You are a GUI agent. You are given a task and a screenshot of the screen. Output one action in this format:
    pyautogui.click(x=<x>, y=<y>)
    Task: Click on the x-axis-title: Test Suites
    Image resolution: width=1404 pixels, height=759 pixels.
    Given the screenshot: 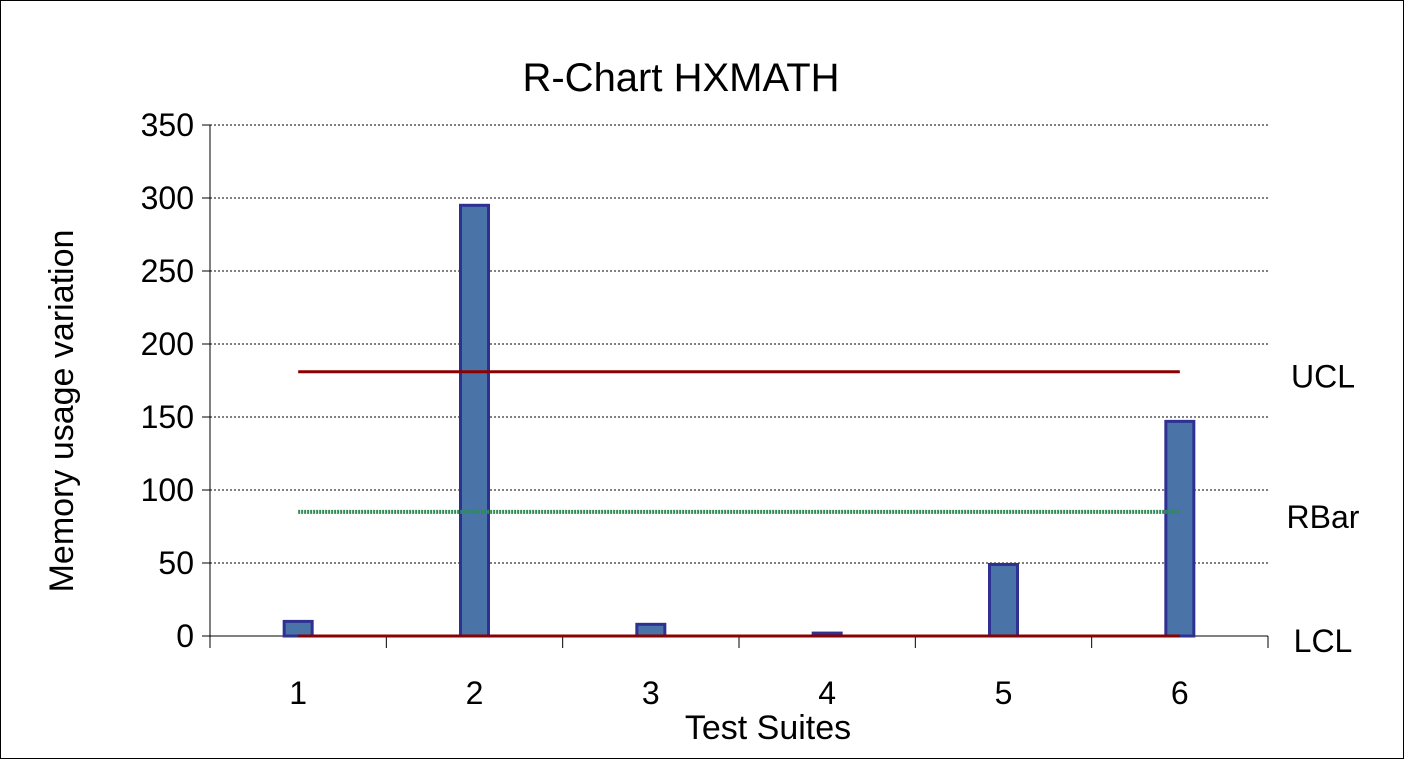 What is the action you would take?
    pyautogui.click(x=768, y=728)
    